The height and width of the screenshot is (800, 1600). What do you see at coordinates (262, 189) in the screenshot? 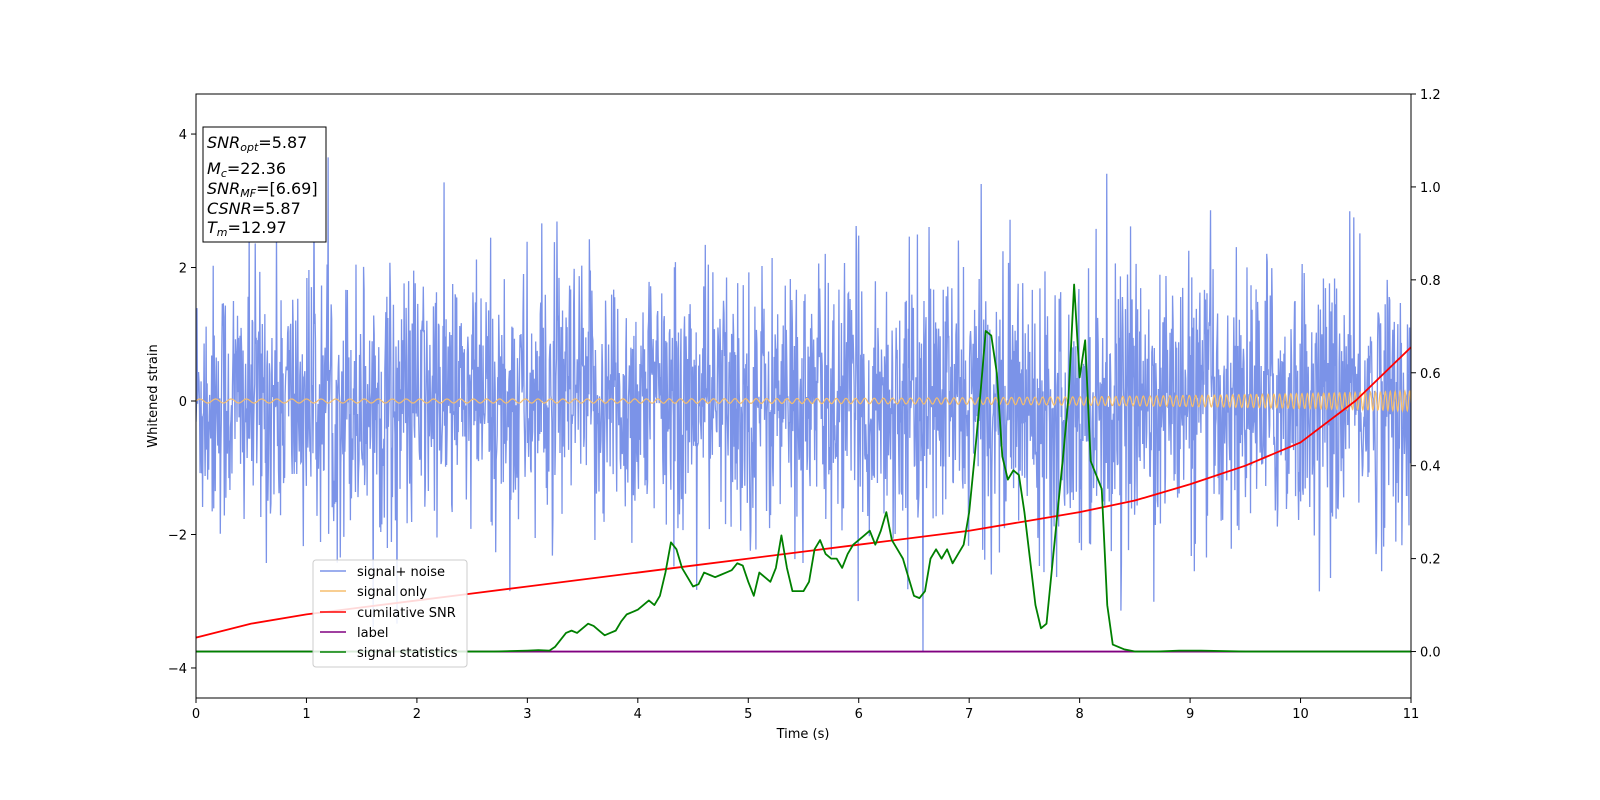
I see `info-snr-mf: SNRMF=[6.69]` at bounding box center [262, 189].